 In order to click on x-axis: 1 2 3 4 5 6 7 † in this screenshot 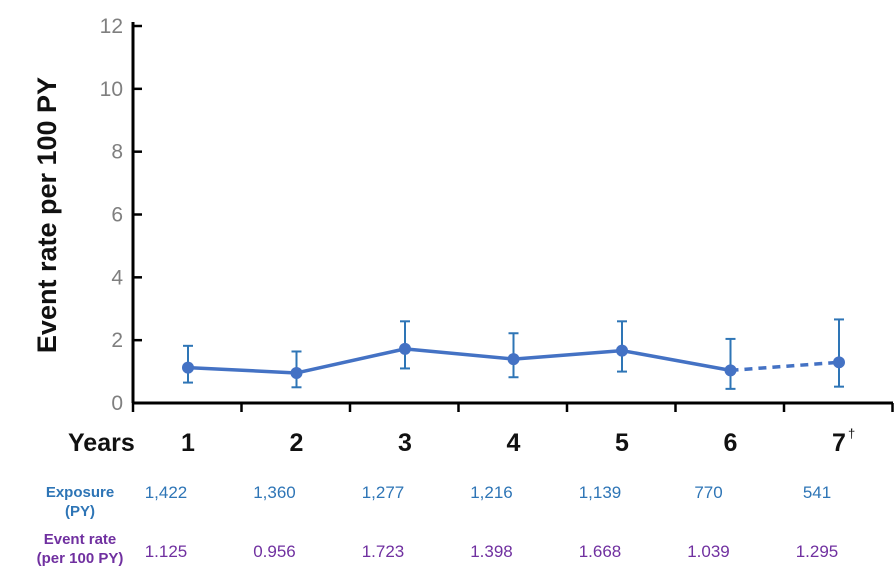, I will do `click(512, 429)`.